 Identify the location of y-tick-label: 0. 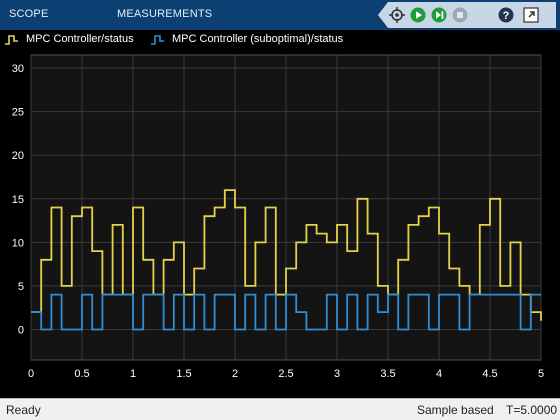
(21, 331).